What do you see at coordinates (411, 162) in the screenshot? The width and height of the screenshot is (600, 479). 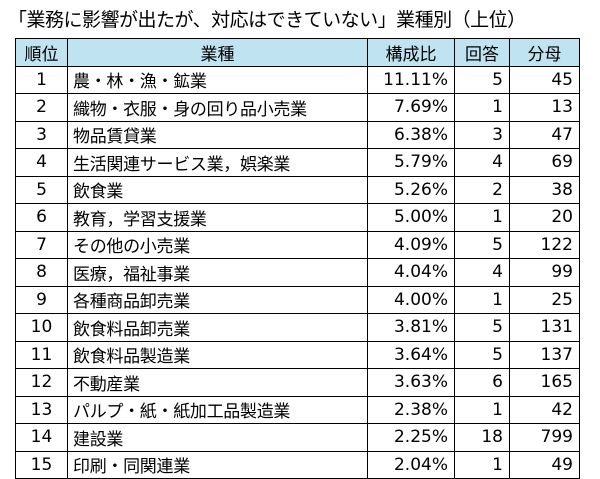 I see `cell-ratio: 5.79%` at bounding box center [411, 162].